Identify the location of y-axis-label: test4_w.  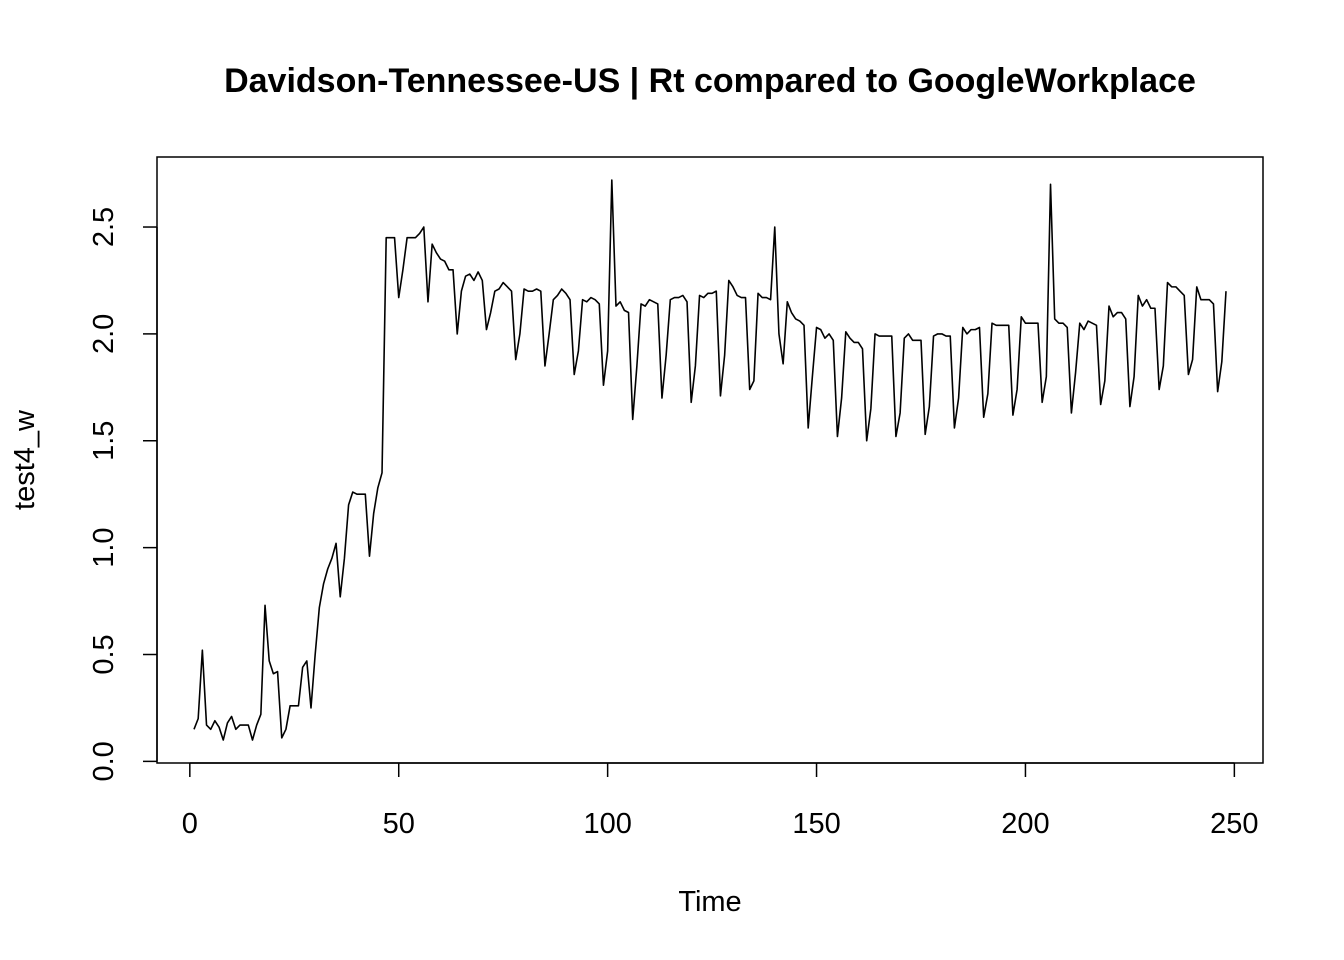
(25, 459).